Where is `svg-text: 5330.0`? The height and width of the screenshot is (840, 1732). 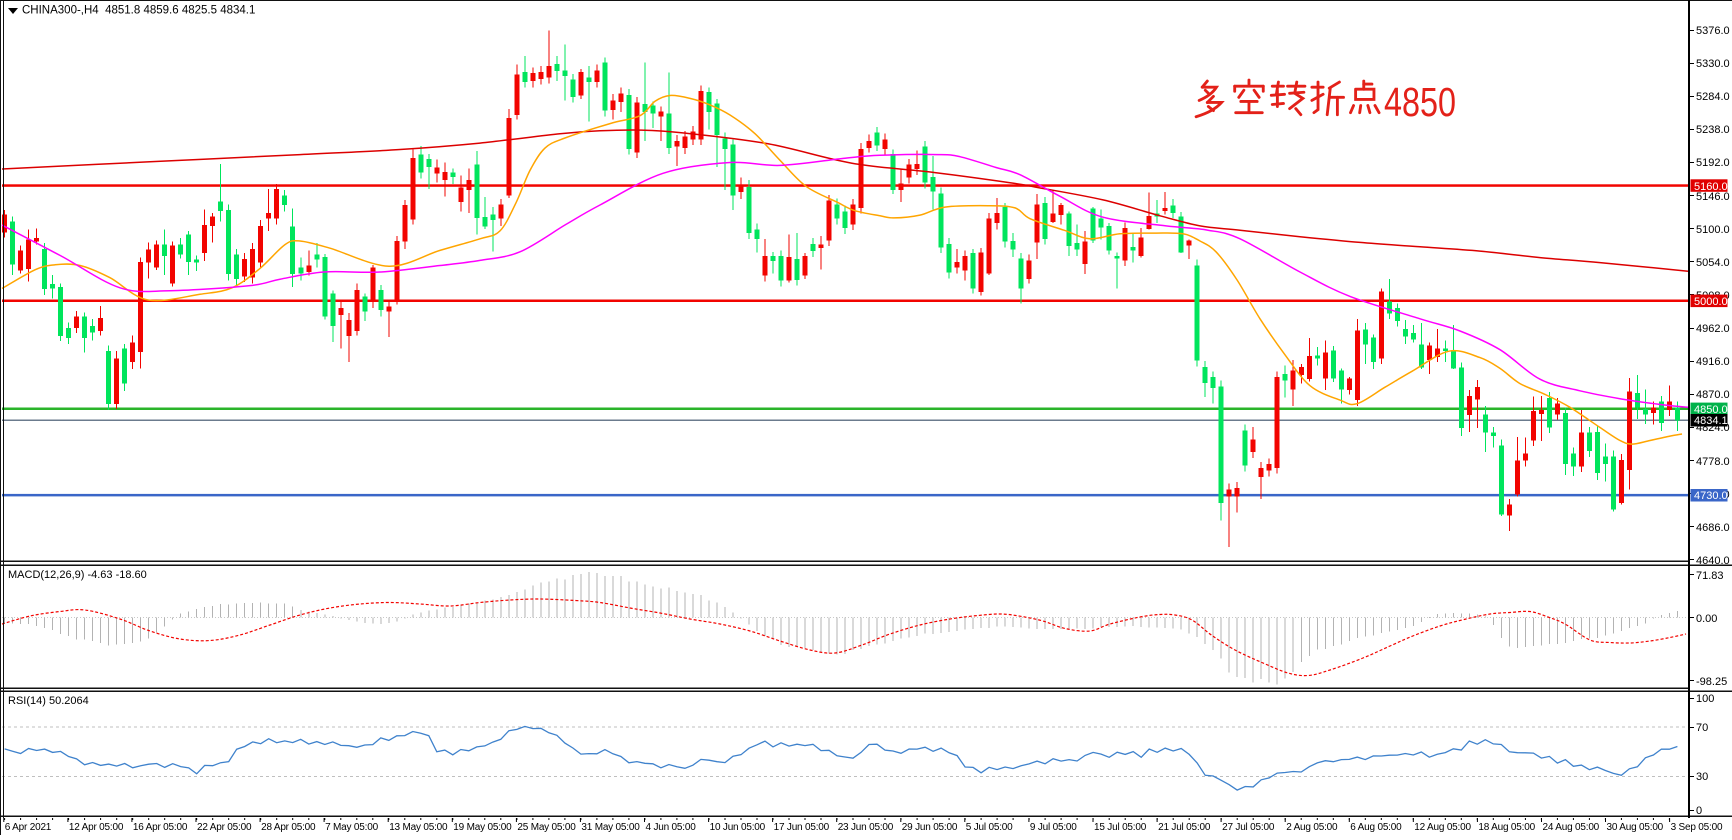
svg-text: 5330.0 is located at coordinates (1713, 64).